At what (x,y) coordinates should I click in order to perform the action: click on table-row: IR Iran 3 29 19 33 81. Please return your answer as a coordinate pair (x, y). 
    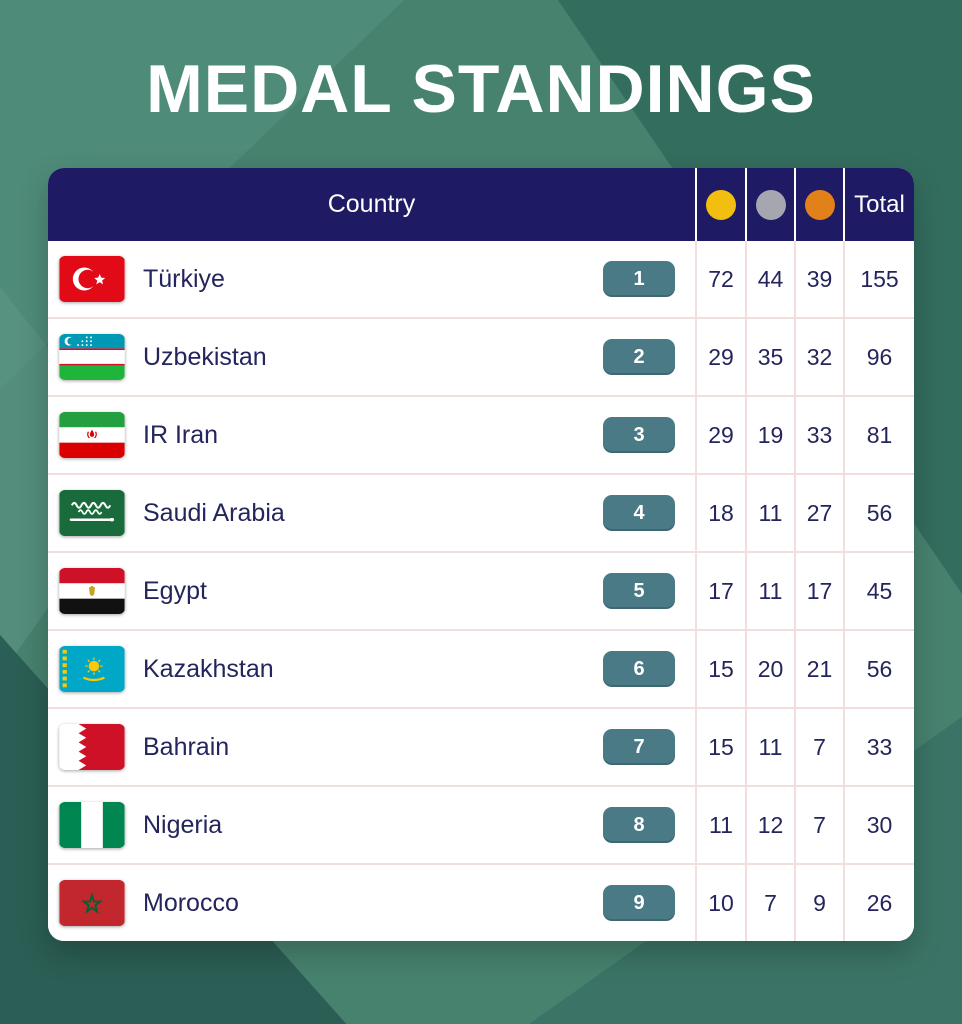
    Looking at the image, I should click on (481, 436).